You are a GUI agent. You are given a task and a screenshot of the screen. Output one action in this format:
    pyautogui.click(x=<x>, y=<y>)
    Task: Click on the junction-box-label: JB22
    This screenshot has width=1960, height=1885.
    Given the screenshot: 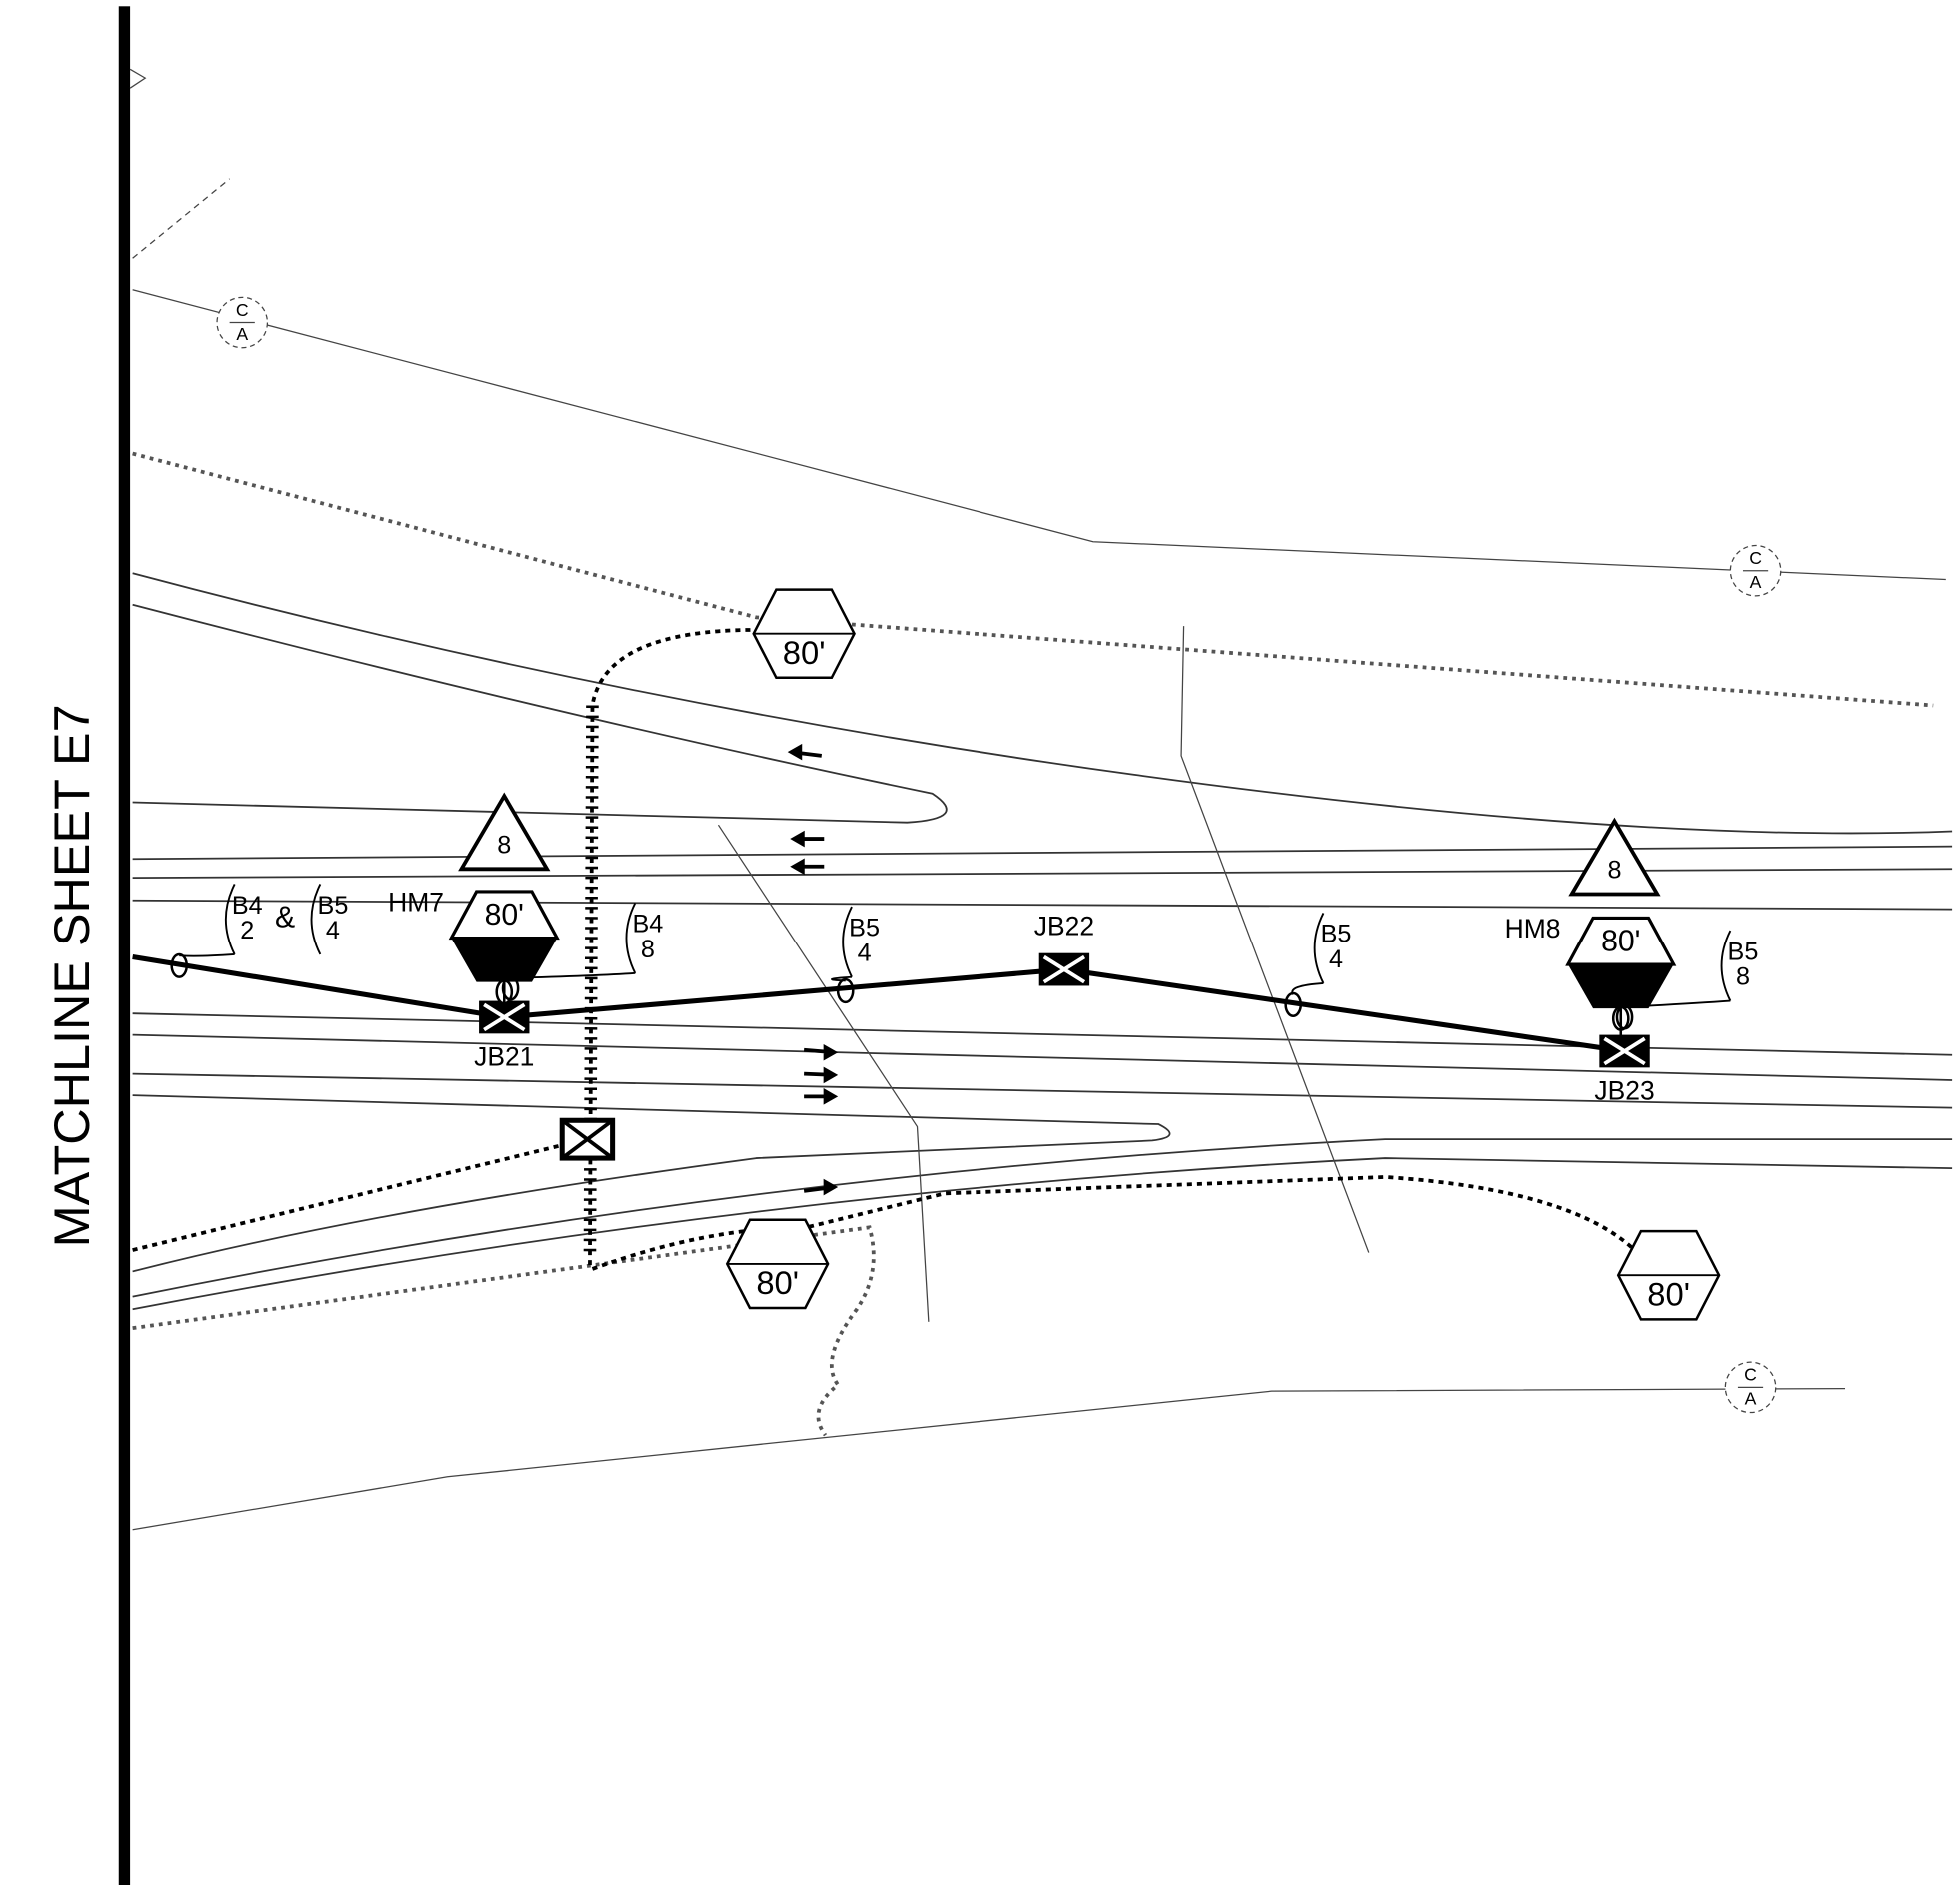 What is the action you would take?
    pyautogui.click(x=1064, y=926)
    